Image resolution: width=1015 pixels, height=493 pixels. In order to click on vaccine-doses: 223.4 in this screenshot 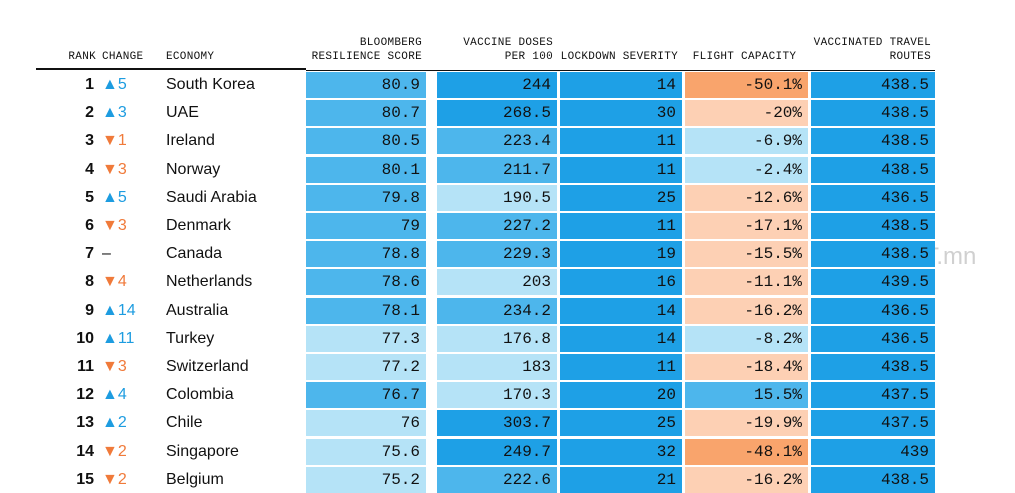, I will do `click(497, 141)`.